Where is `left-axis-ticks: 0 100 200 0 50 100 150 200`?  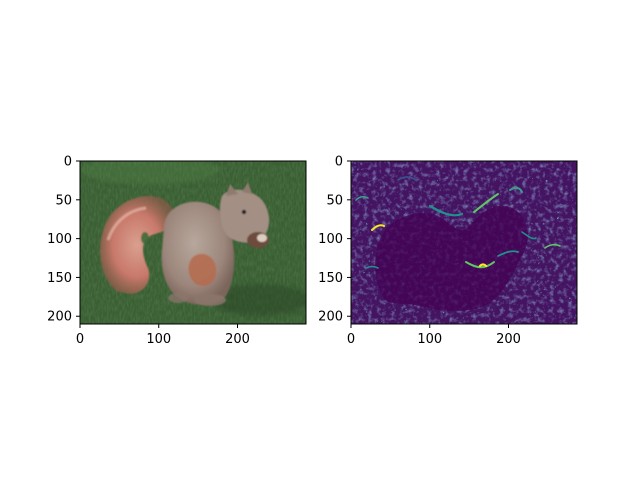 left-axis-ticks: 0 100 200 0 50 100 150 200 is located at coordinates (148, 251).